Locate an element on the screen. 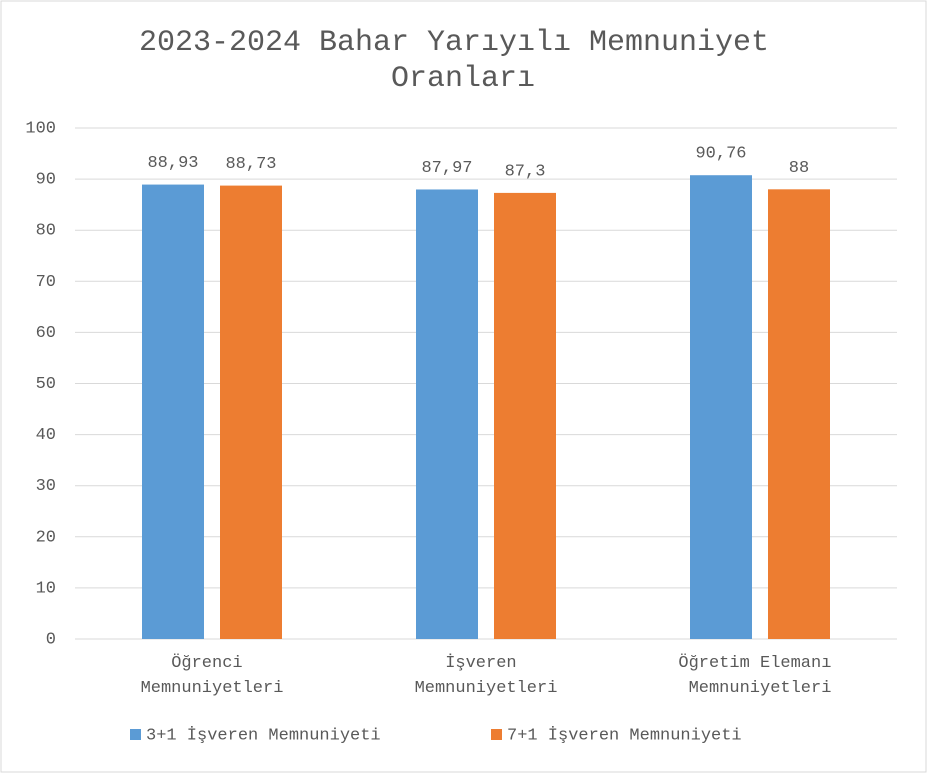 The height and width of the screenshot is (773, 927). y-tick-label: 90 is located at coordinates (46, 180).